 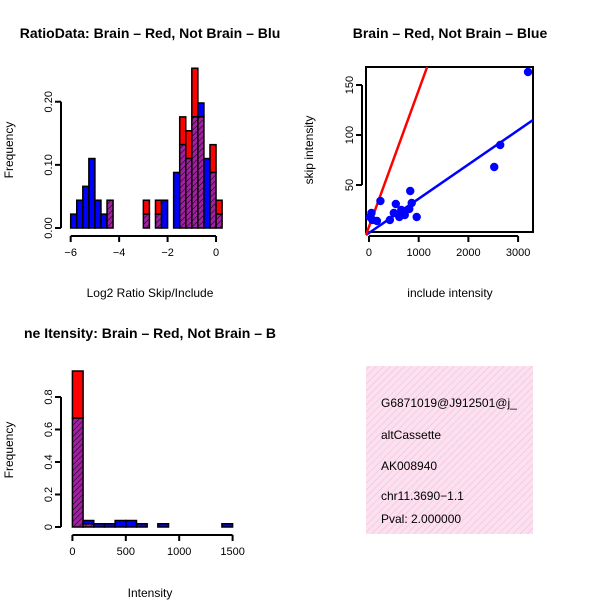 I want to click on intensity-x-tick-label: 1000, so click(x=179, y=552).